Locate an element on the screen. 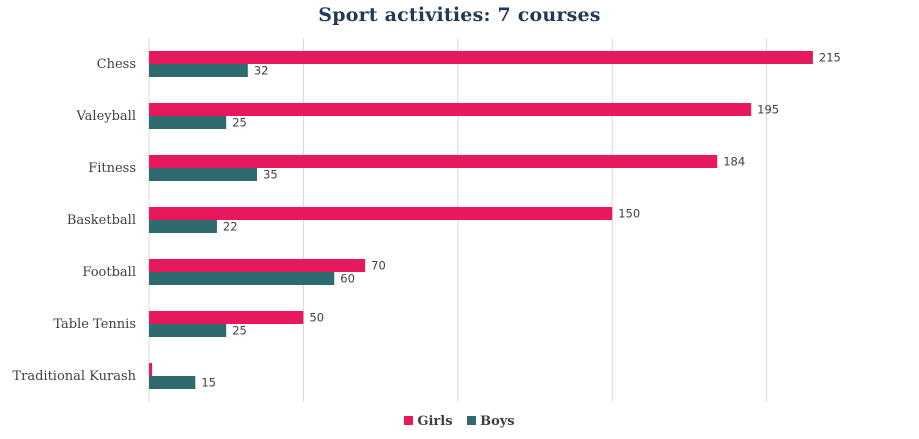 Image resolution: width=919 pixels, height=439 pixels. category-label: Chess is located at coordinates (116, 64).